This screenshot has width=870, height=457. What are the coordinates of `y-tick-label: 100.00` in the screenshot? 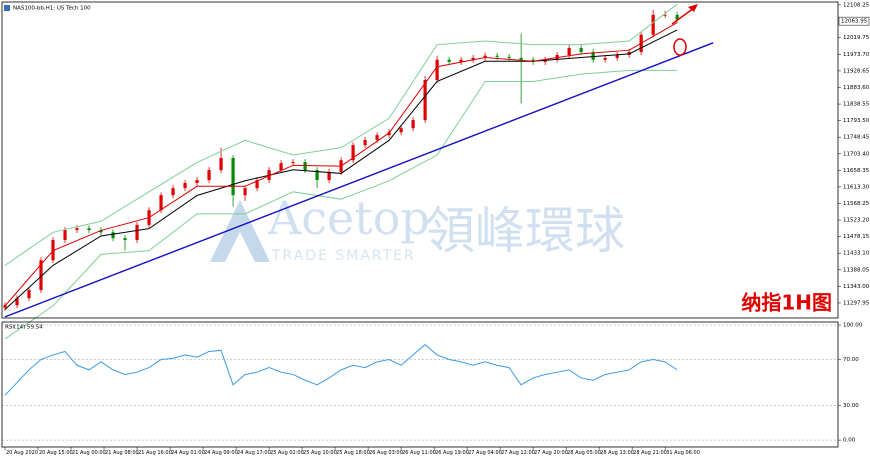 It's located at (853, 325).